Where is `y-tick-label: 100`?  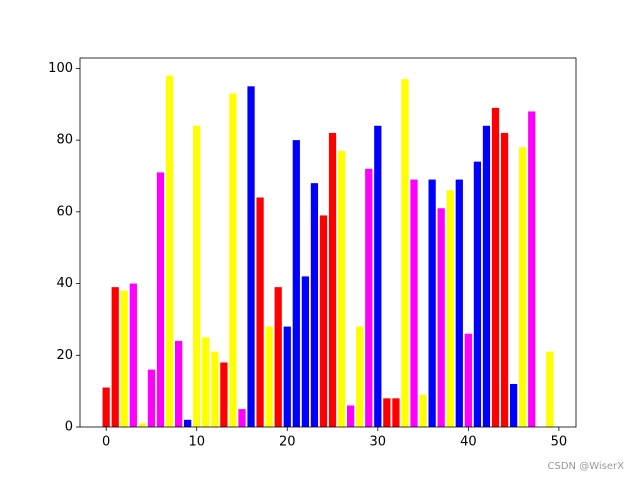 y-tick-label: 100 is located at coordinates (60, 68).